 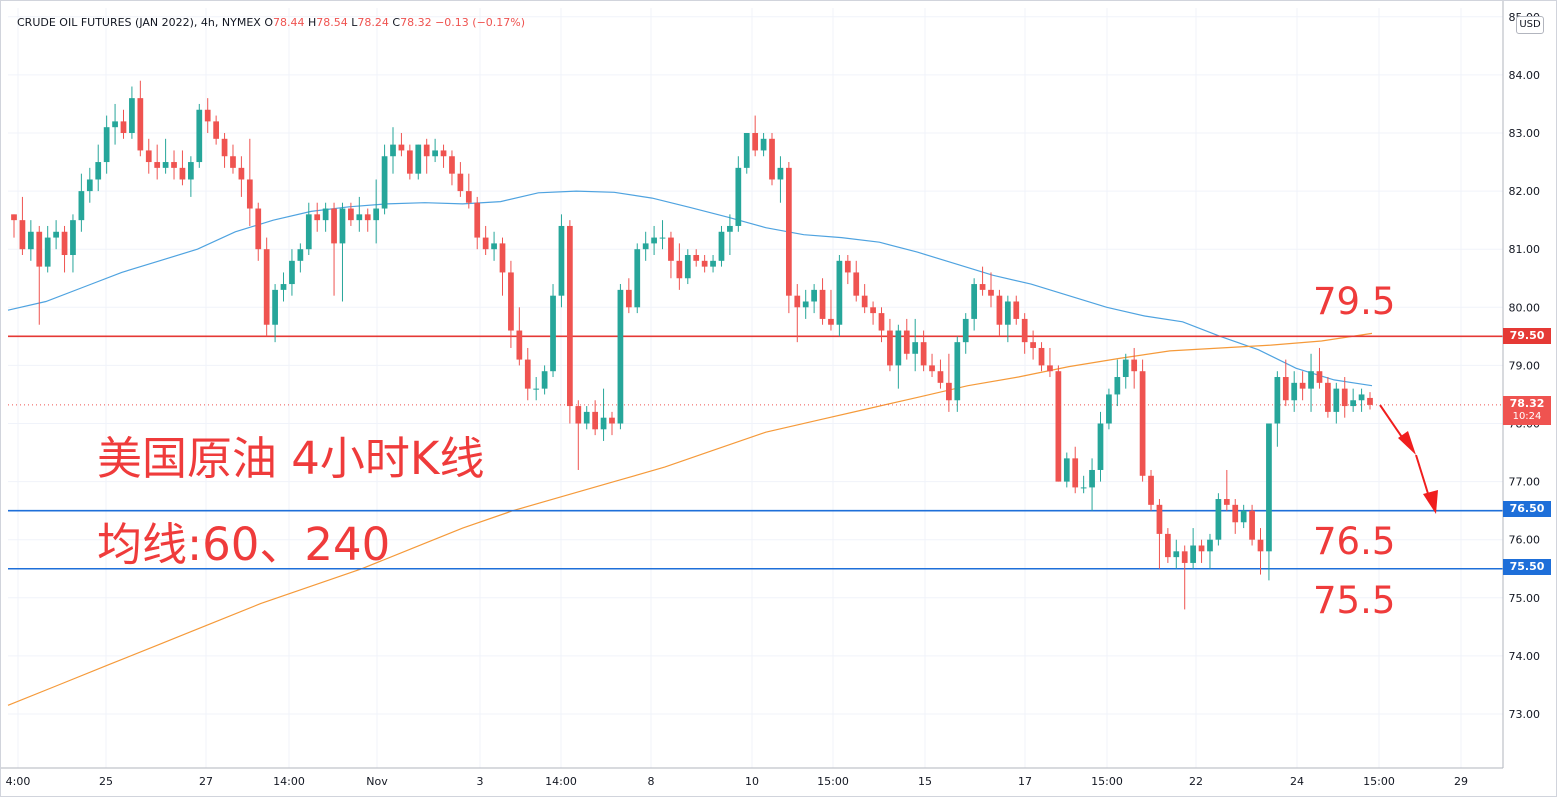 I want to click on price-tick-label: 83.00, so click(x=1525, y=133).